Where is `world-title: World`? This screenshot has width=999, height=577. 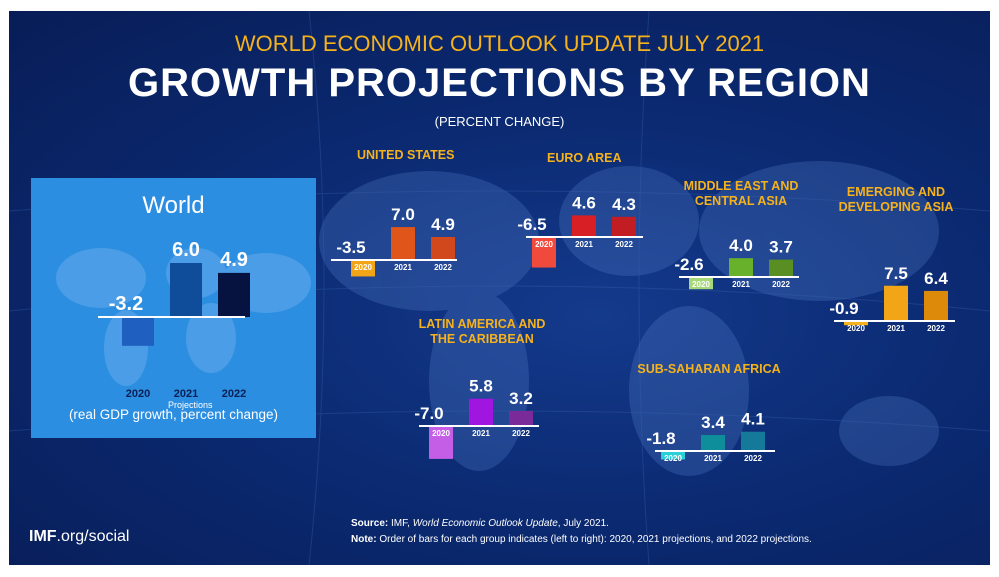
world-title: World is located at coordinates (173, 205).